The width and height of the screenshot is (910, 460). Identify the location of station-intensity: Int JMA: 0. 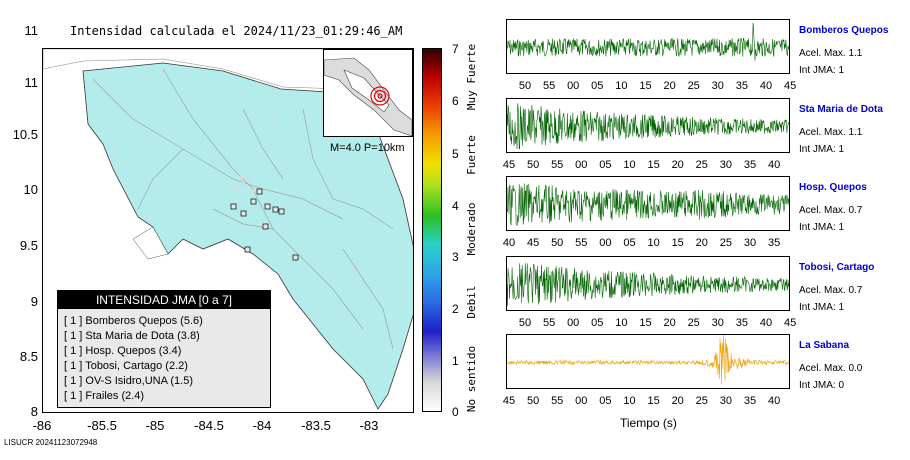
(822, 385).